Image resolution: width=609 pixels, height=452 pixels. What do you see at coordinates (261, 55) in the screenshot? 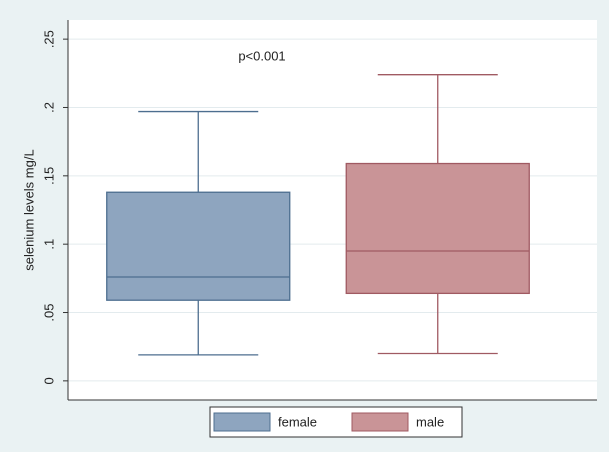
I see `annotation: p<0.001` at bounding box center [261, 55].